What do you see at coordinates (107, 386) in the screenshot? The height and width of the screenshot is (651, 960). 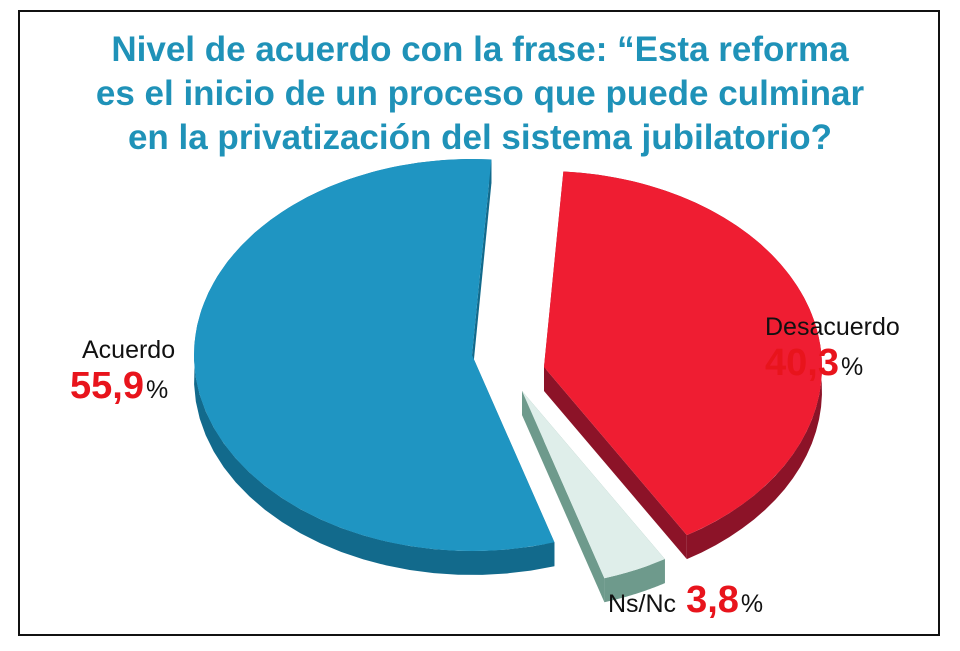 I see `label-acuerdo-number: 55,9` at bounding box center [107, 386].